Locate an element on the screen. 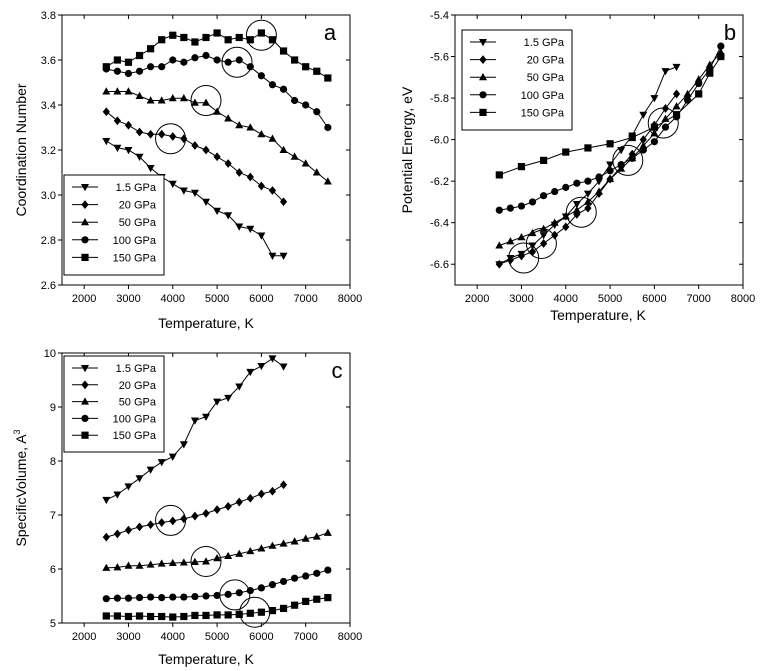 Image resolution: width=763 pixels, height=671 pixels. panel-c-x-tick-label: 6000 is located at coordinates (261, 637).